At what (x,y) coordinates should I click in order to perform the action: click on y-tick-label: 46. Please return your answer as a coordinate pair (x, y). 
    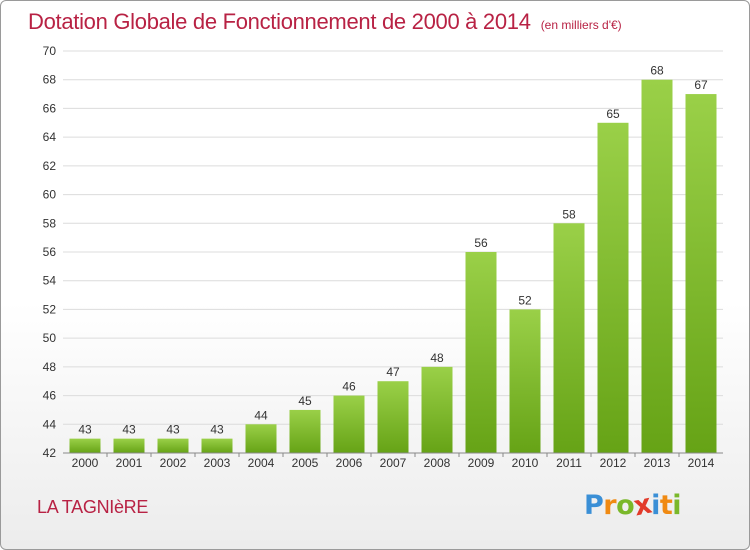
    Looking at the image, I should click on (50, 396).